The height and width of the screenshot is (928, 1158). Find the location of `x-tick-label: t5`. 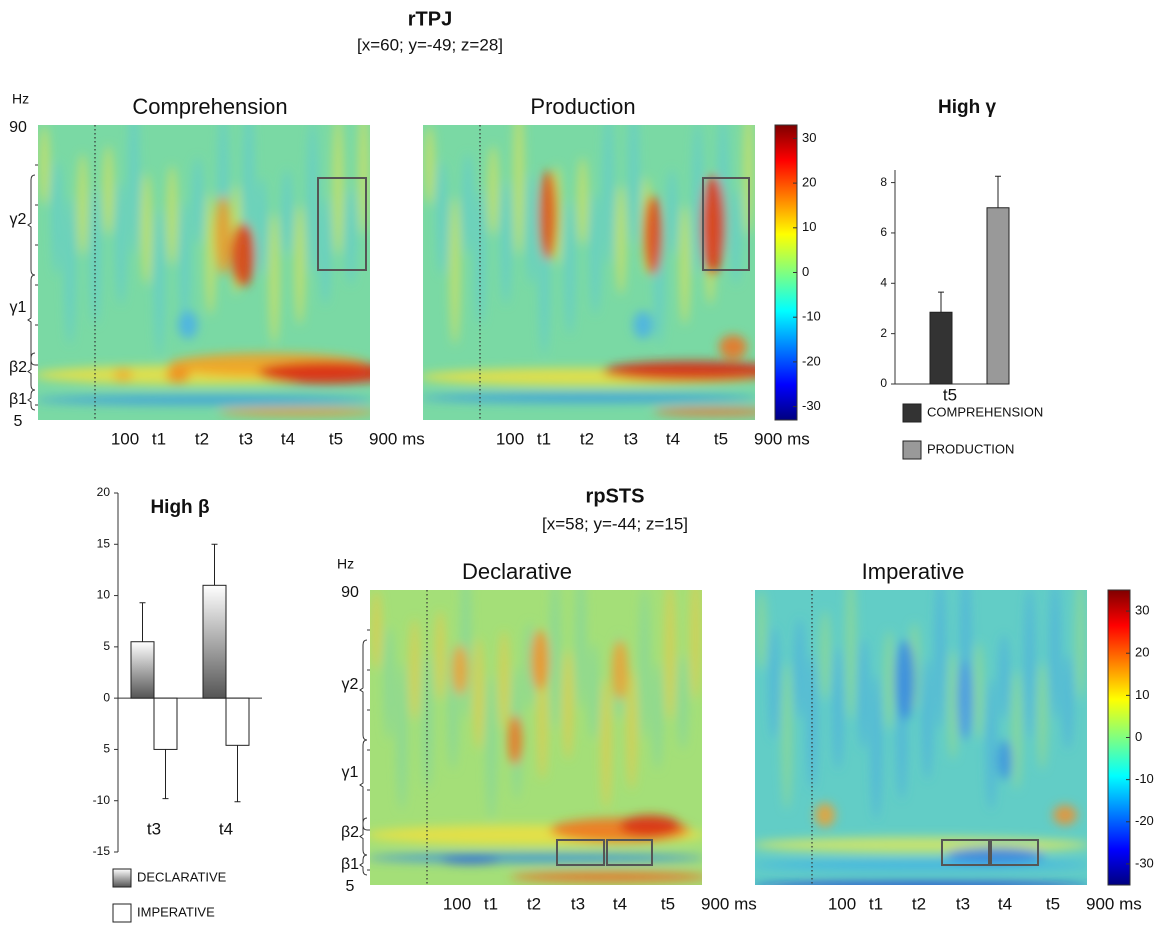

x-tick-label: t5 is located at coordinates (950, 394).